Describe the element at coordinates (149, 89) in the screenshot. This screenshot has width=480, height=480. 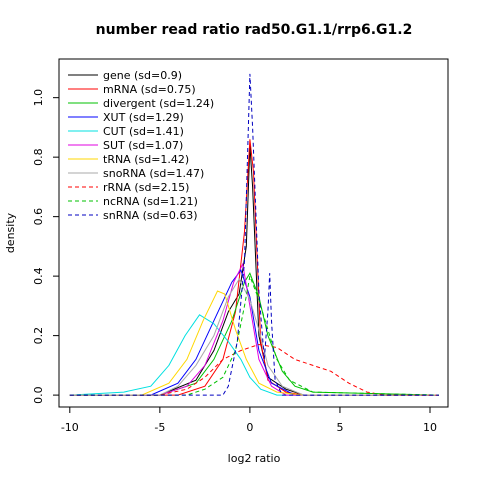
I see `legend-entry: mRNA (sd=0.75)` at that location.